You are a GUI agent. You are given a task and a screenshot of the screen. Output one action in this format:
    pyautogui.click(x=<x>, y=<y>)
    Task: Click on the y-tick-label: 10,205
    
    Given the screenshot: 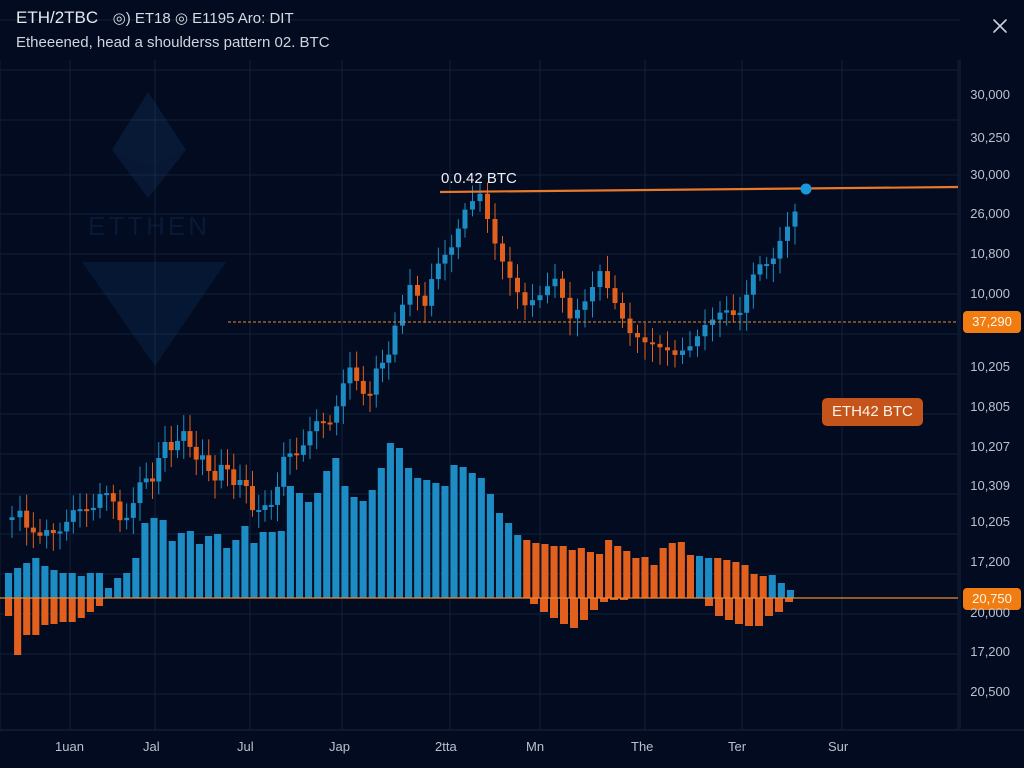 What is the action you would take?
    pyautogui.click(x=990, y=521)
    